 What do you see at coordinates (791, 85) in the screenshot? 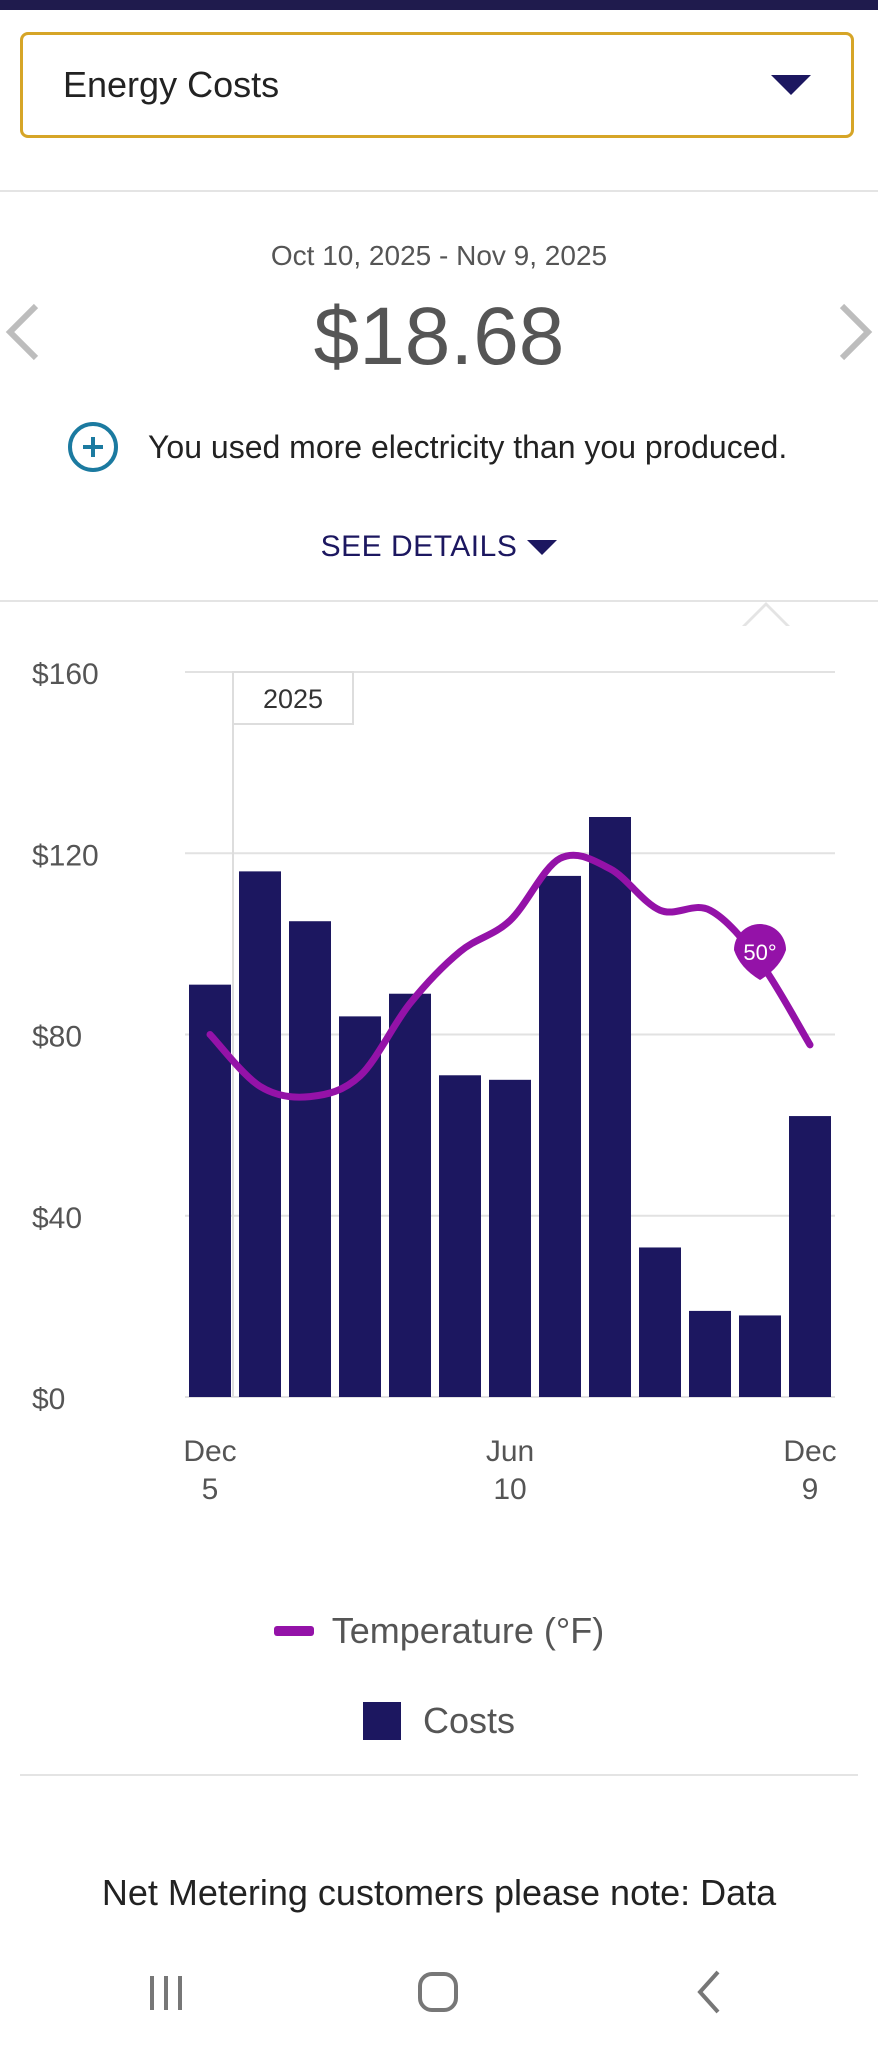
I see `chevron-down-icon` at bounding box center [791, 85].